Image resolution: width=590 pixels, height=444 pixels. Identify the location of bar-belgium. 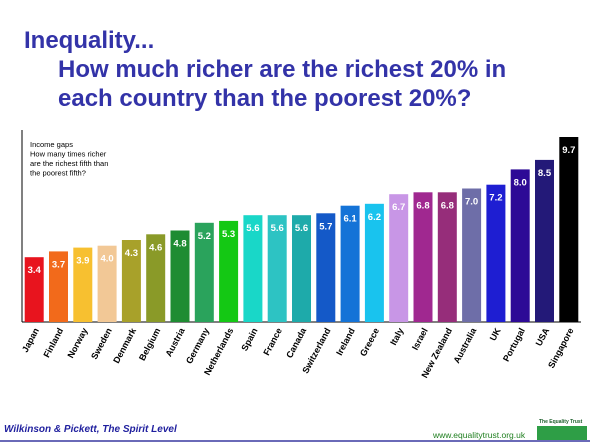
(156, 278).